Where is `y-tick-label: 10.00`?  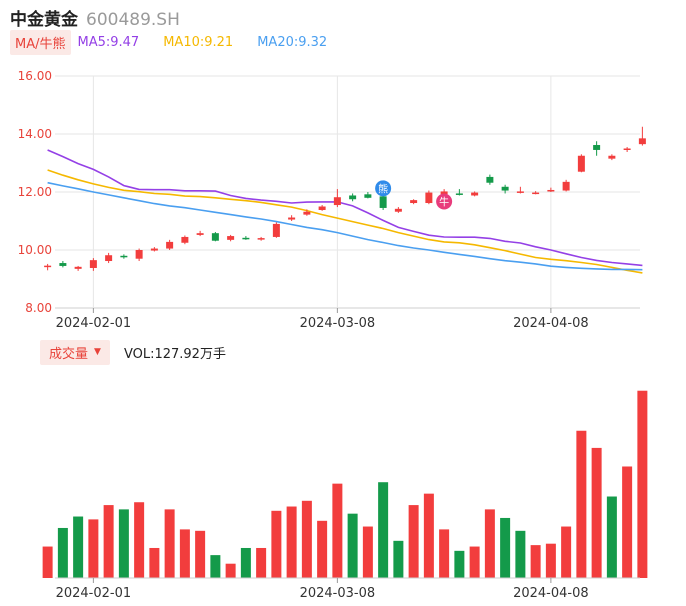 y-tick-label: 10.00 is located at coordinates (35, 250).